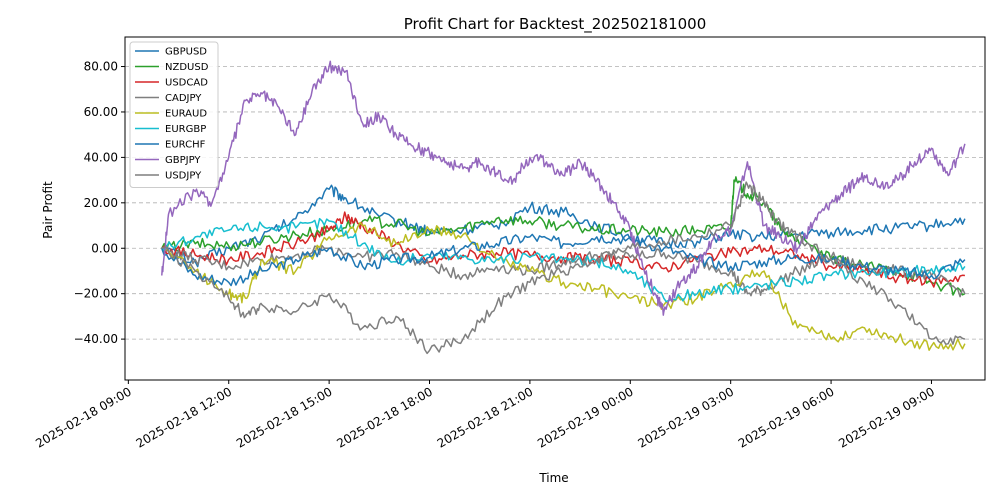  Describe the element at coordinates (187, 67) in the screenshot. I see `legend-label: NZDUSD` at that location.